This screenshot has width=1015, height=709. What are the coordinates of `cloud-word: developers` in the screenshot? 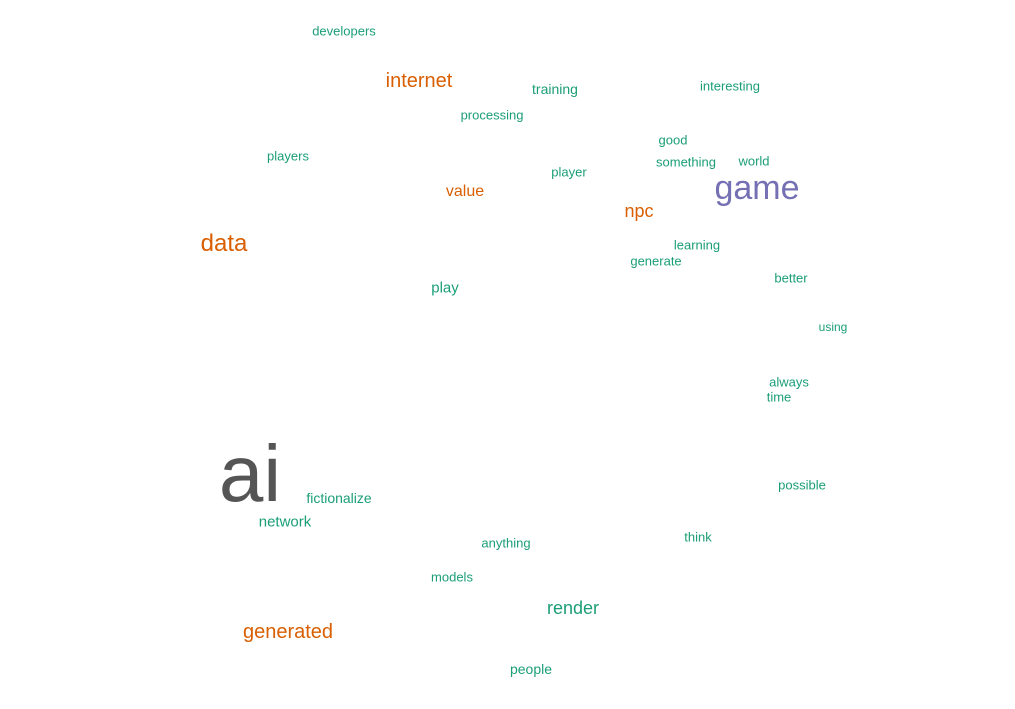 It's located at (344, 31).